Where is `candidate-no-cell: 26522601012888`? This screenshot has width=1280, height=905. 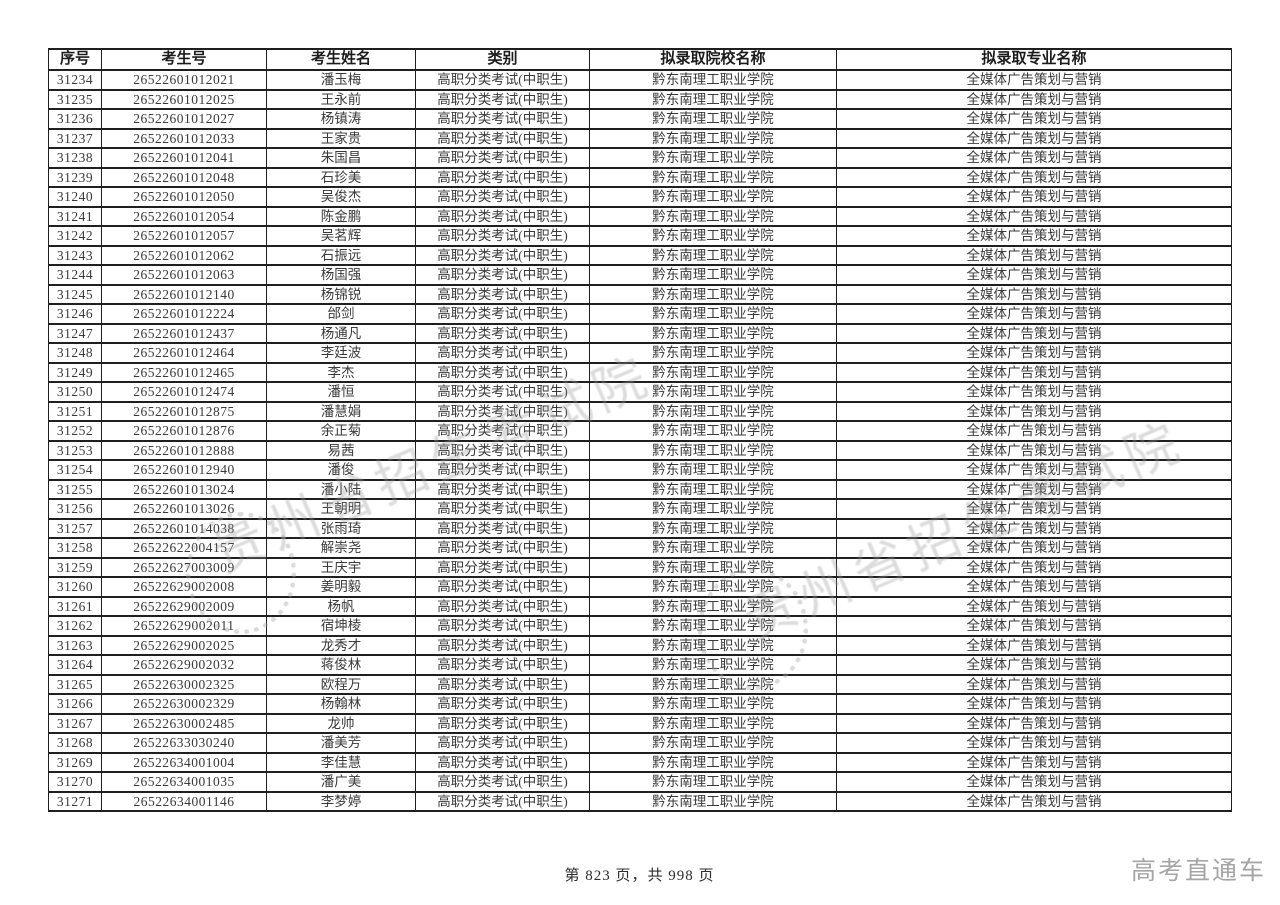 candidate-no-cell: 26522601012888 is located at coordinates (184, 450).